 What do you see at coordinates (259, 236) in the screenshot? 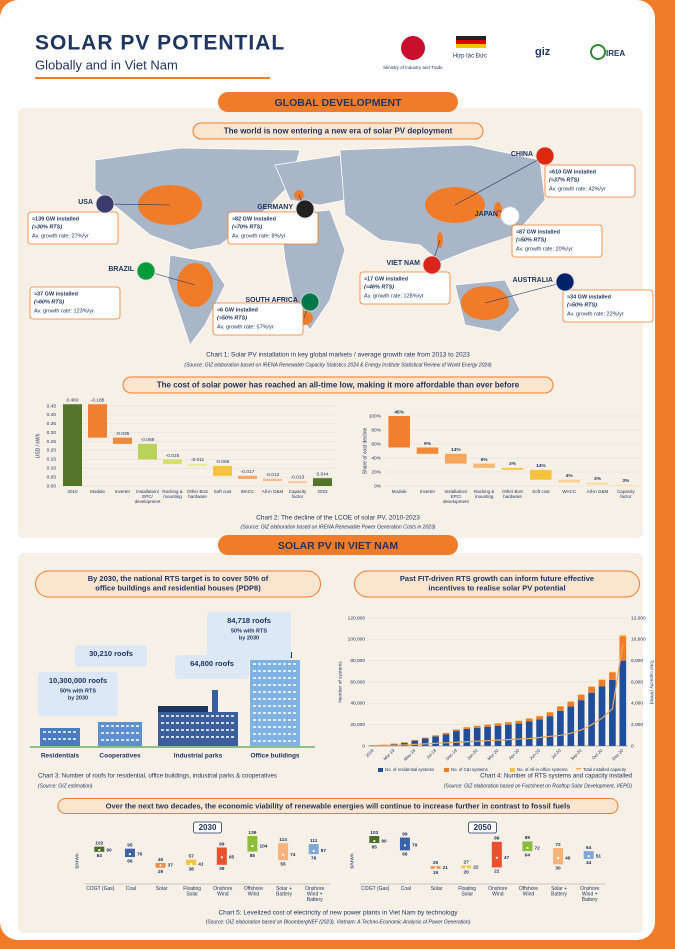
I see `growth-rate: Av. growth rate: 8%/yr` at bounding box center [259, 236].